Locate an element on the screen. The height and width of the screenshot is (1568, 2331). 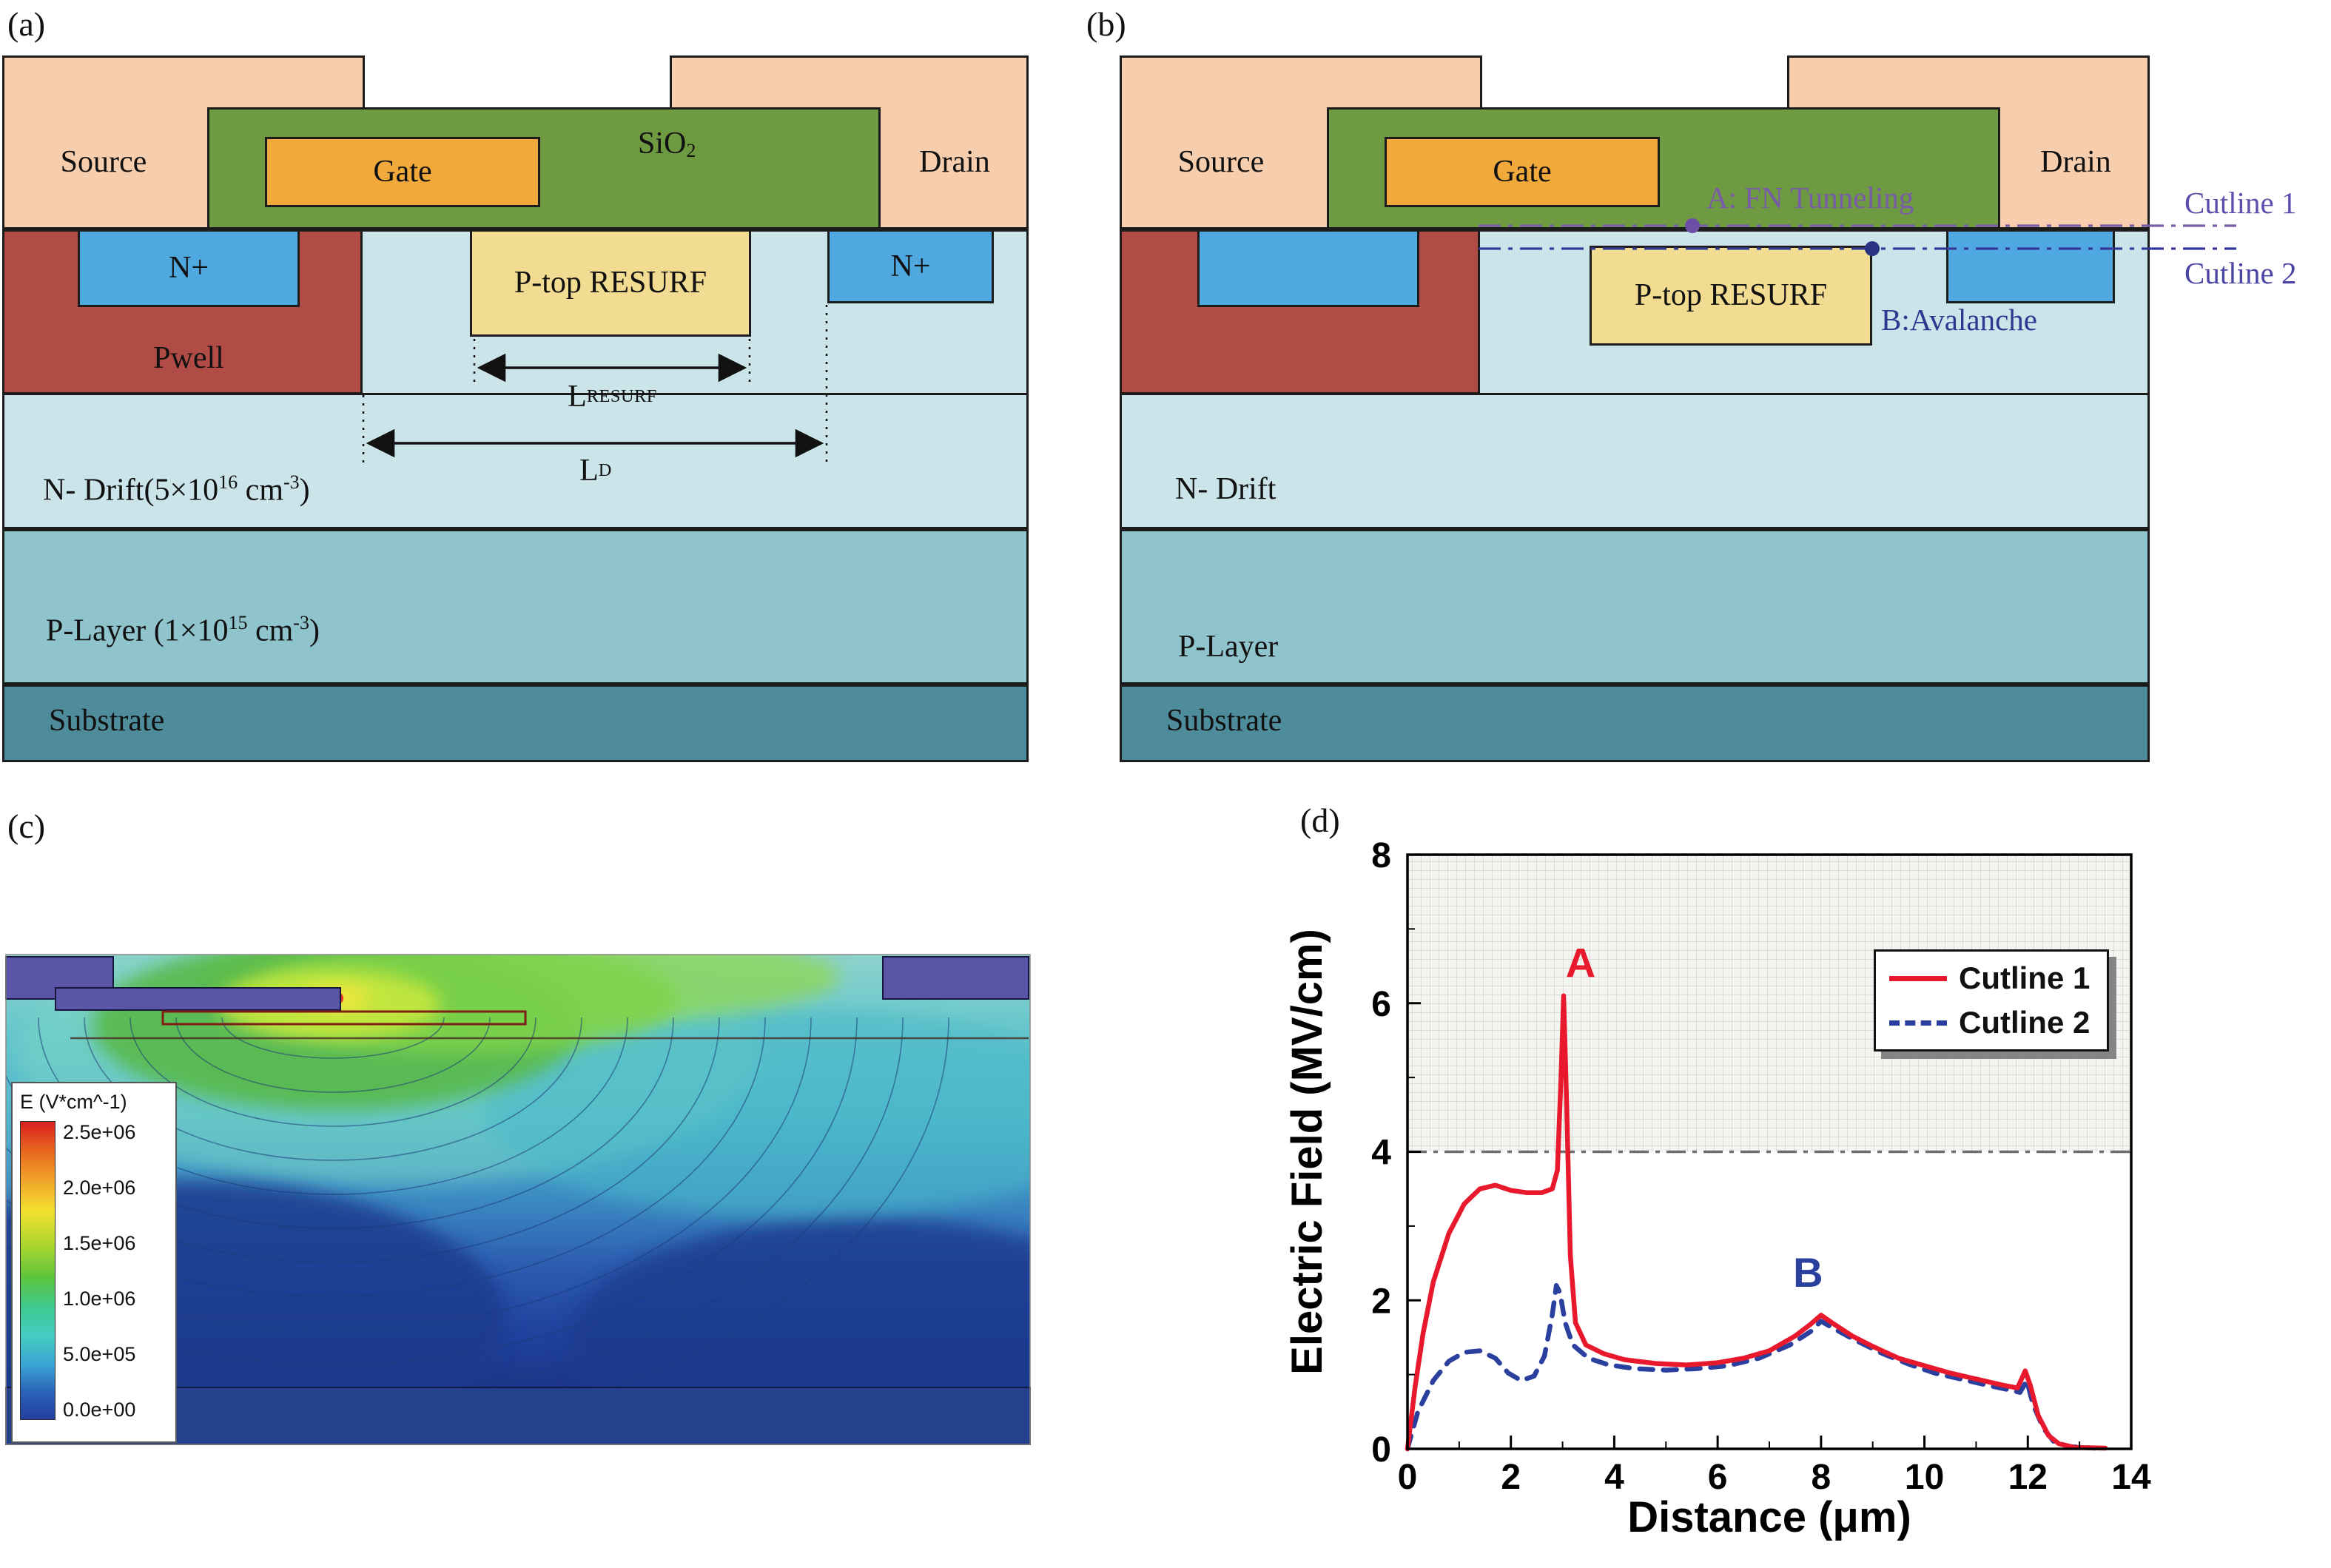
p-layer-unit-exponent: -3 is located at coordinates (301, 622).